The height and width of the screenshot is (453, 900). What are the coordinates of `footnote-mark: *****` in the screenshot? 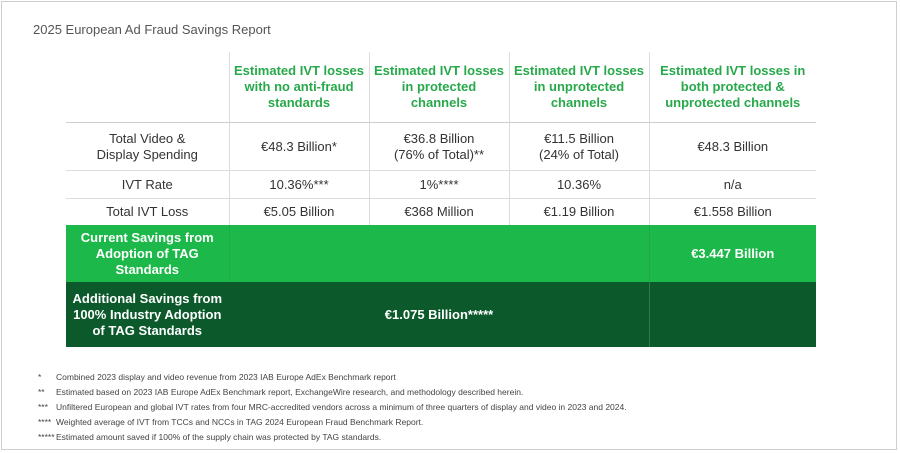 It's located at (46, 437).